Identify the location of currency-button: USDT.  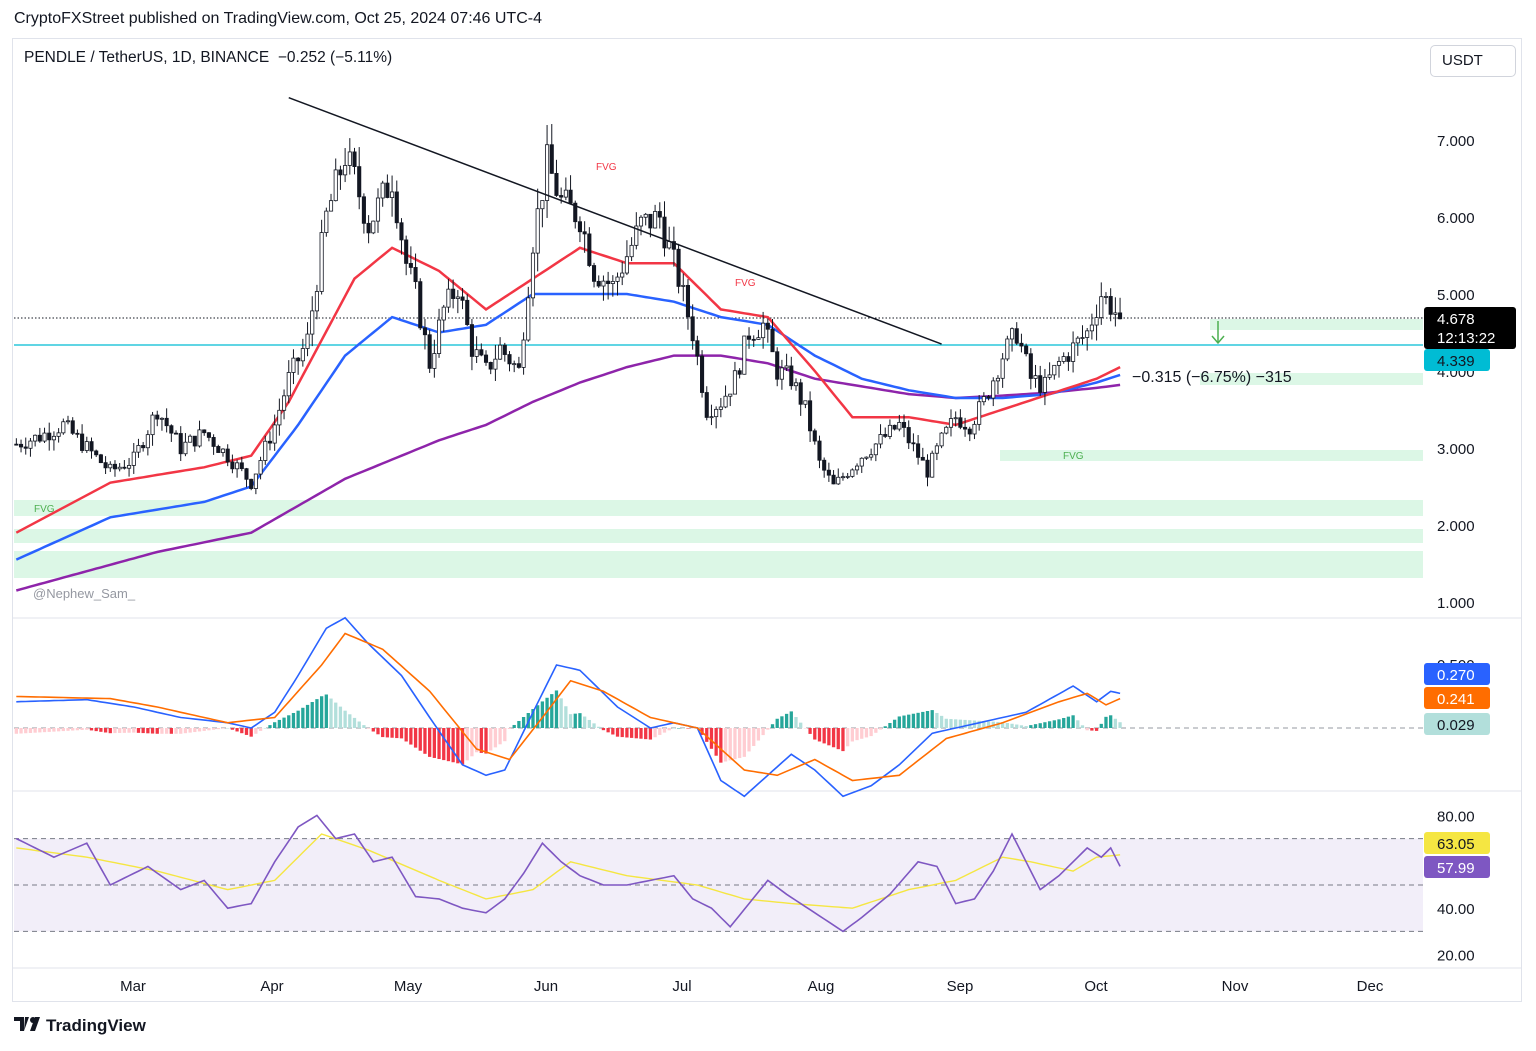
(1473, 61).